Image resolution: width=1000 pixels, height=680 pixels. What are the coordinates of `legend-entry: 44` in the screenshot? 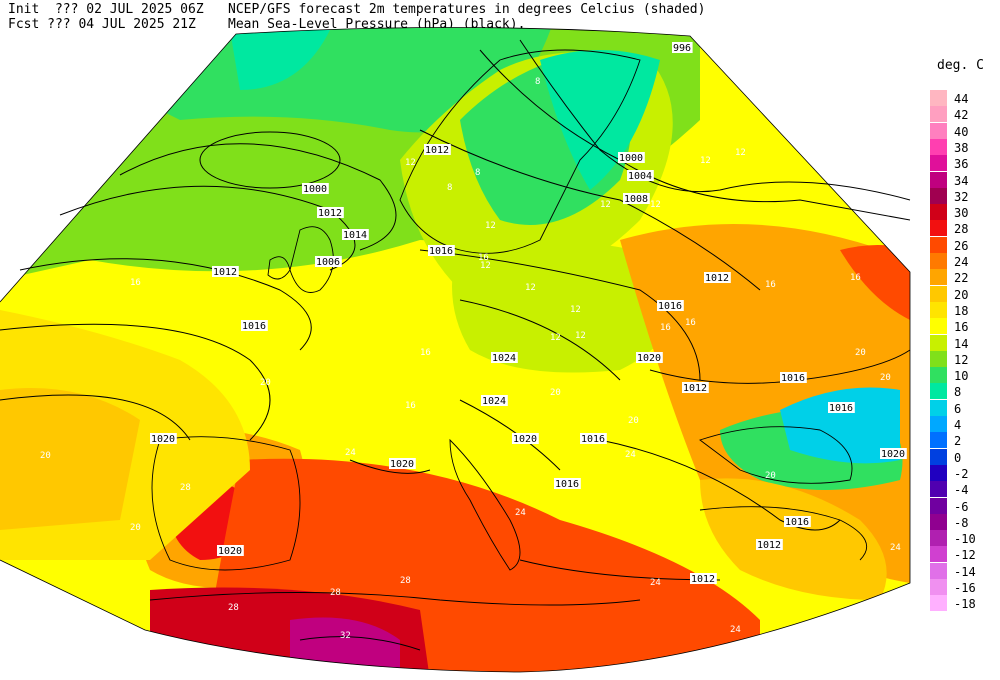 It's located at (959, 98).